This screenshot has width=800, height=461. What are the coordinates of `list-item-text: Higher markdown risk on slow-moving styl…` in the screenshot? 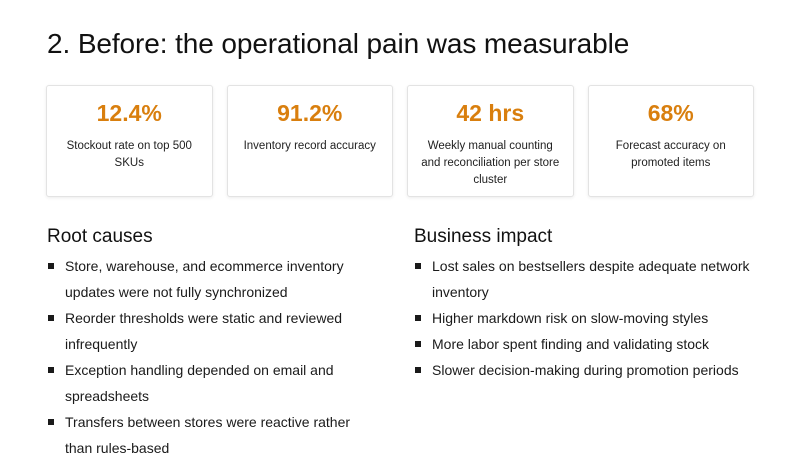 It's located at (570, 318).